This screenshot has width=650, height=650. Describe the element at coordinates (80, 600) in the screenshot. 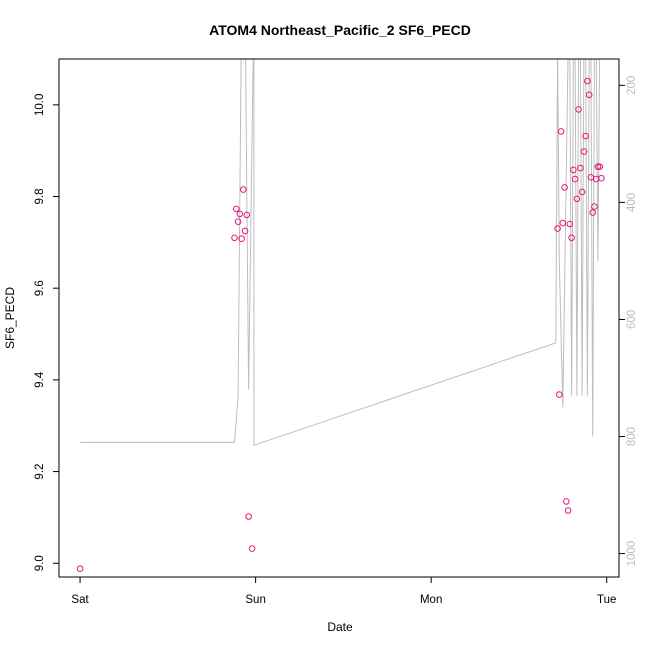

I see `x-tick-label: Sat` at that location.